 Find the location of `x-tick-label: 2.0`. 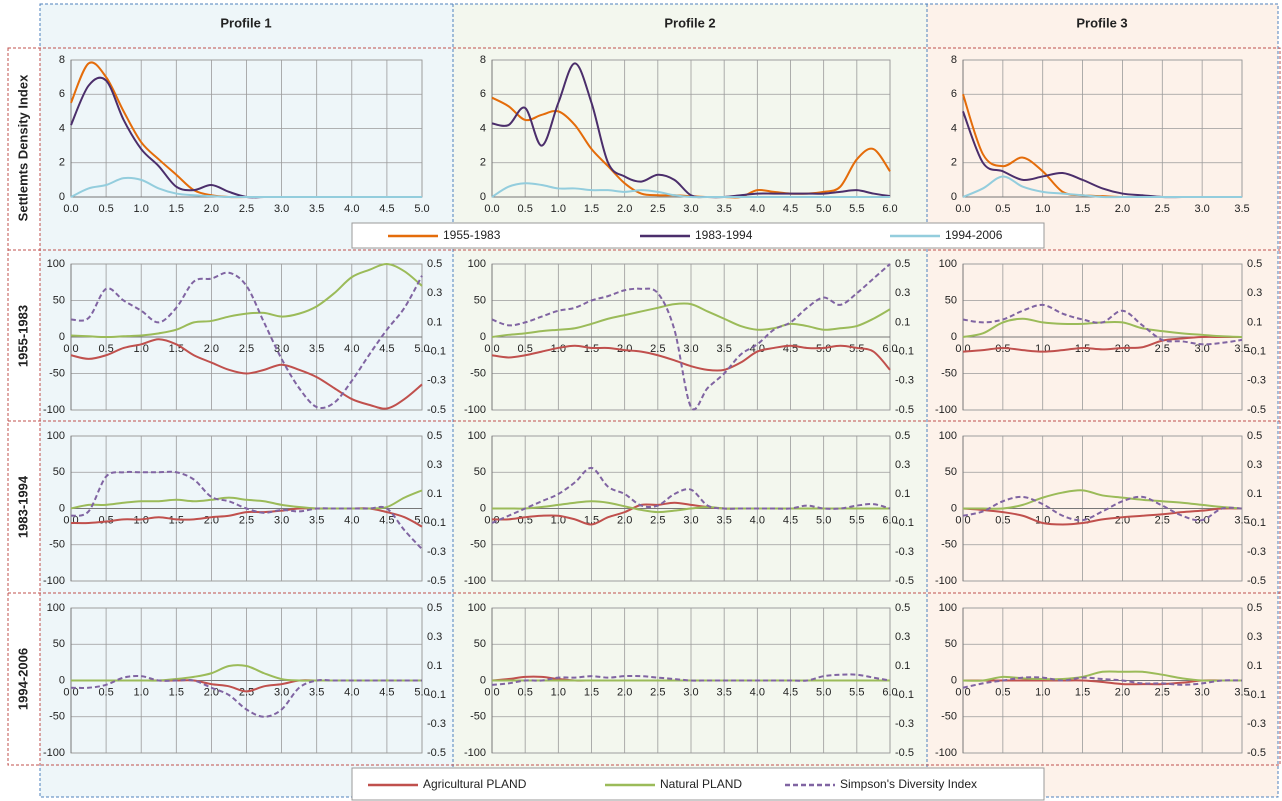

x-tick-label: 2.0 is located at coordinates (1122, 209).